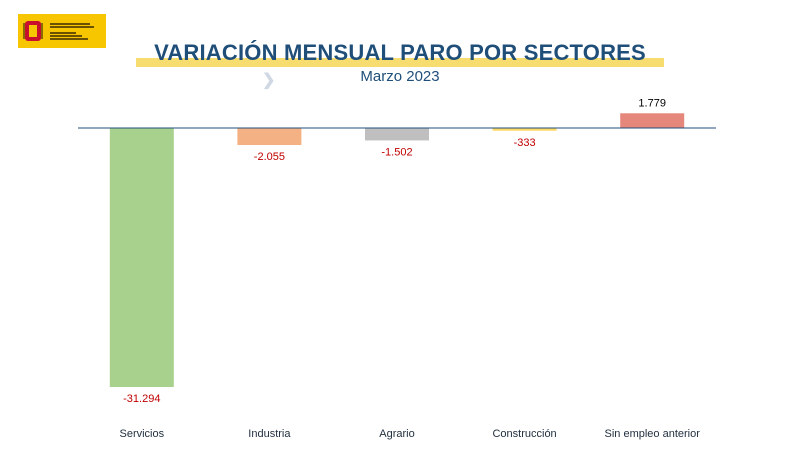  I want to click on chart-title: VARIACIÓN MENSUAL PARO POR SECTORES, so click(400, 52).